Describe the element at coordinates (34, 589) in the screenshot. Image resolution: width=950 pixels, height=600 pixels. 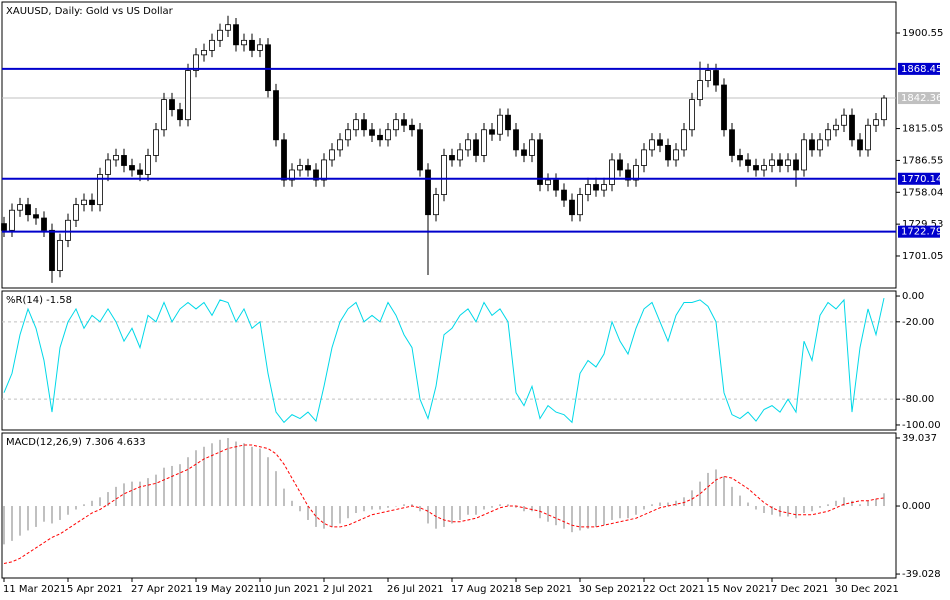
I see `x-tick-label: 11 Mar 2021` at that location.